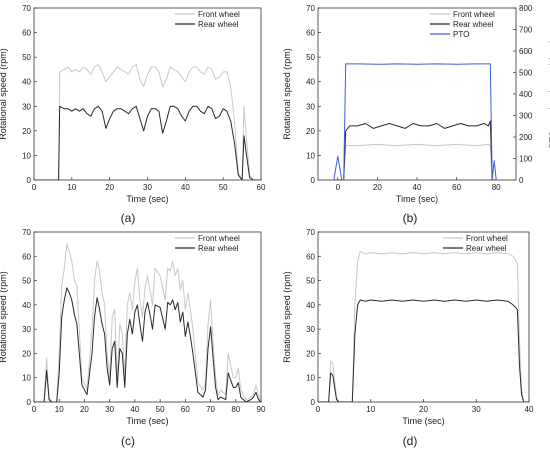  I want to click on y2-tick-label: 200, so click(526, 137).